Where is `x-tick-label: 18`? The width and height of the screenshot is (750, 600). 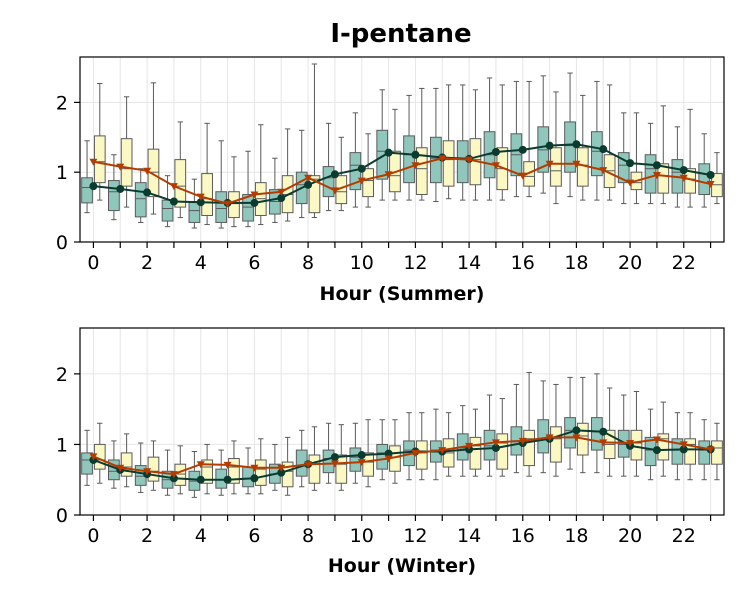
x-tick-label: 18 is located at coordinates (576, 263).